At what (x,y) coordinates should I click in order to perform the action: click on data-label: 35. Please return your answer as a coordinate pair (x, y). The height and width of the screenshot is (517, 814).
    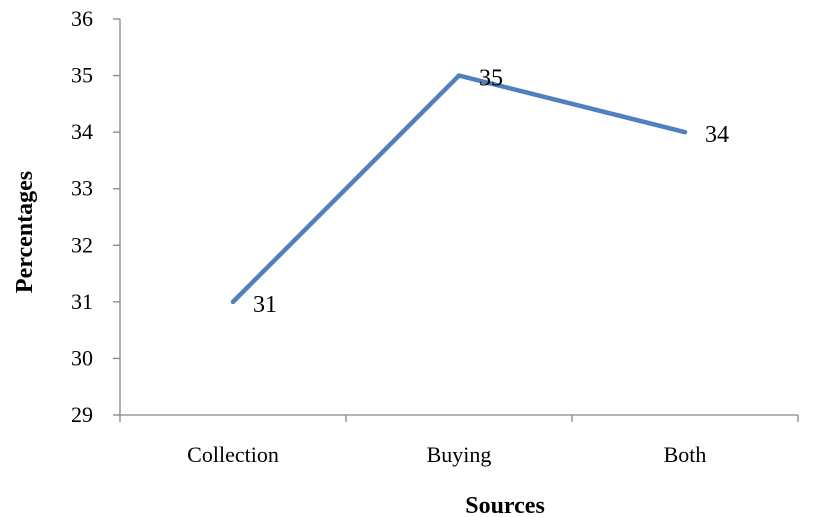
    Looking at the image, I should click on (491, 79).